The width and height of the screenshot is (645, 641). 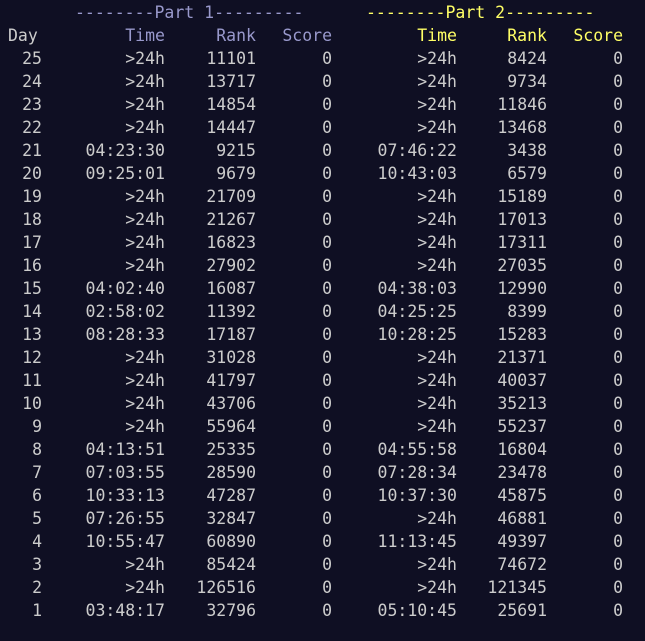 I want to click on stats-row-day-8: 8 04:13:51 25335 0 04:55:58 16804 0, so click(x=322, y=449).